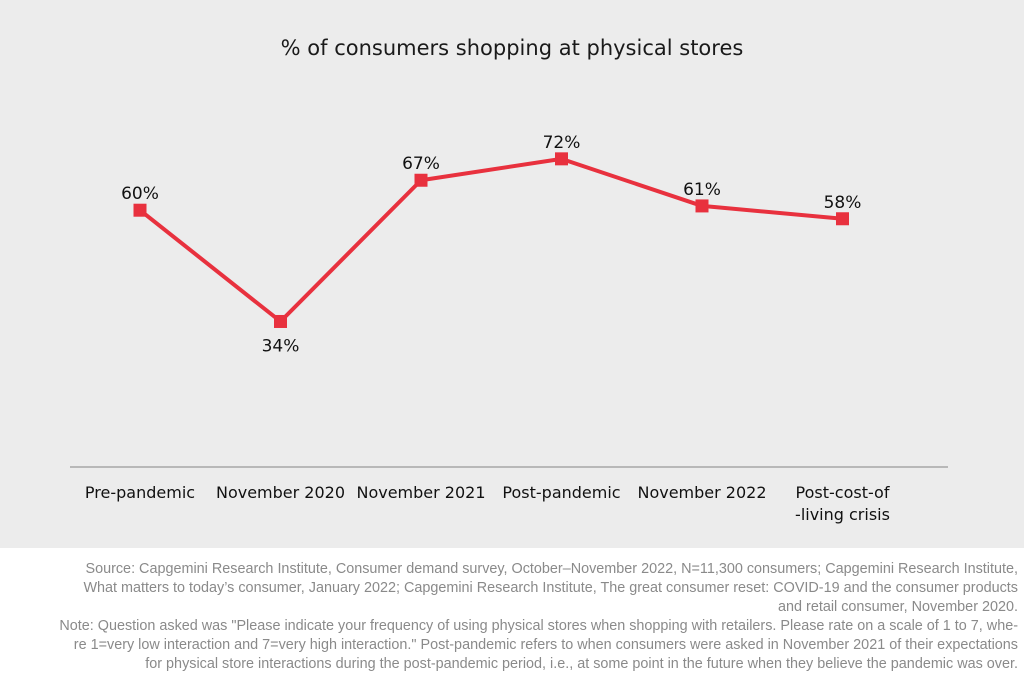 The width and height of the screenshot is (1024, 687). What do you see at coordinates (701, 492) in the screenshot?
I see `x-tick-label: November 2022` at bounding box center [701, 492].